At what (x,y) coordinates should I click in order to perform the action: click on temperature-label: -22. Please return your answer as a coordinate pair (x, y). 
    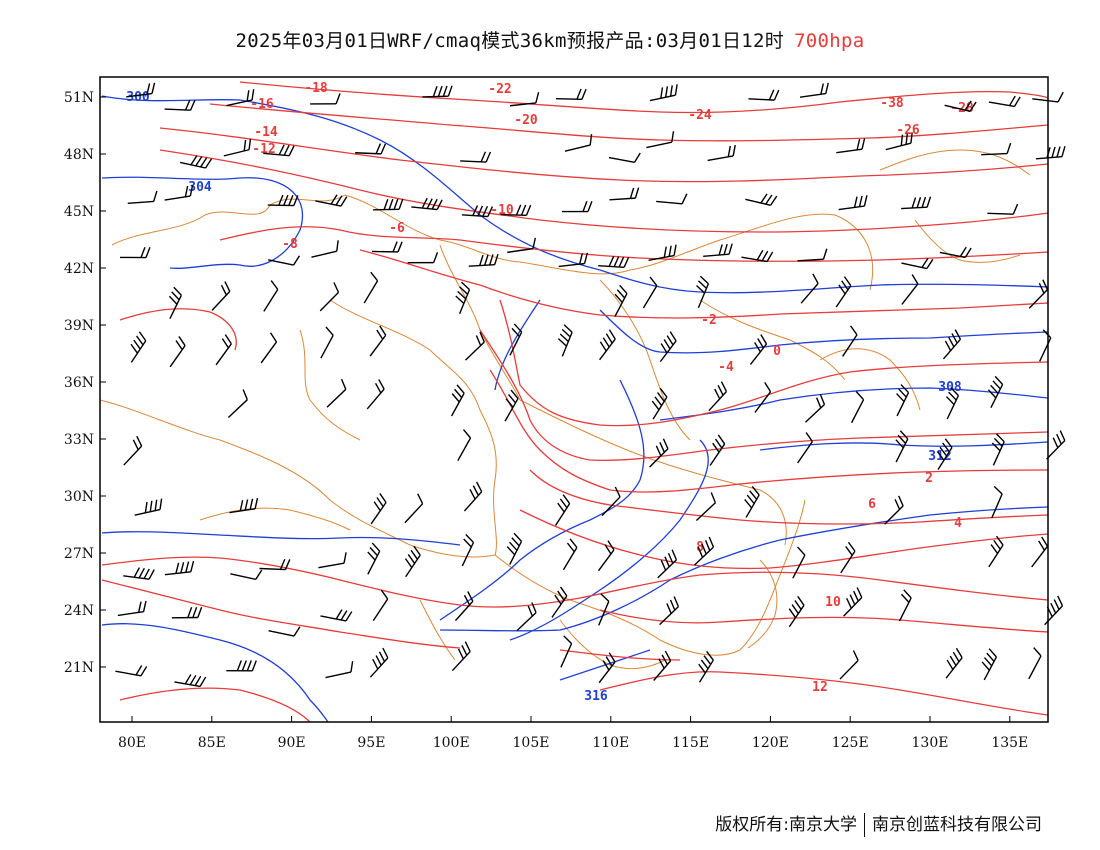
    Looking at the image, I should click on (499, 89).